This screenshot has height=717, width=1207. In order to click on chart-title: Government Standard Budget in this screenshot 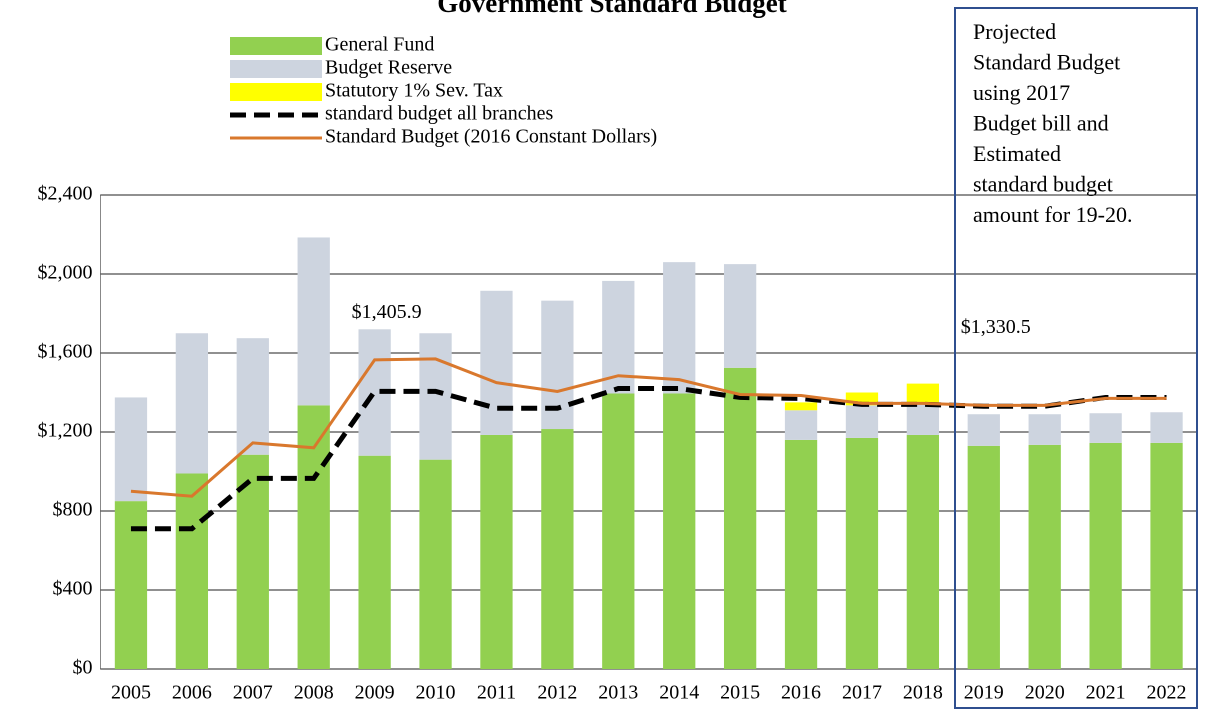, I will do `click(612, 9)`.